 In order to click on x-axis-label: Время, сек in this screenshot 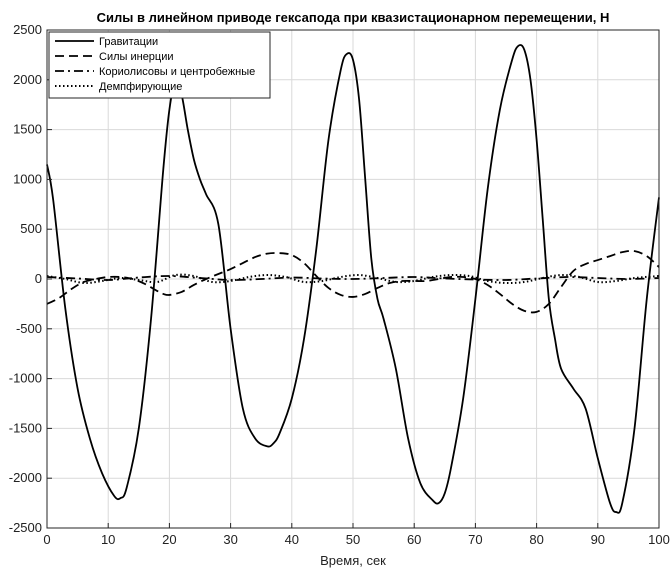, I will do `click(353, 560)`.